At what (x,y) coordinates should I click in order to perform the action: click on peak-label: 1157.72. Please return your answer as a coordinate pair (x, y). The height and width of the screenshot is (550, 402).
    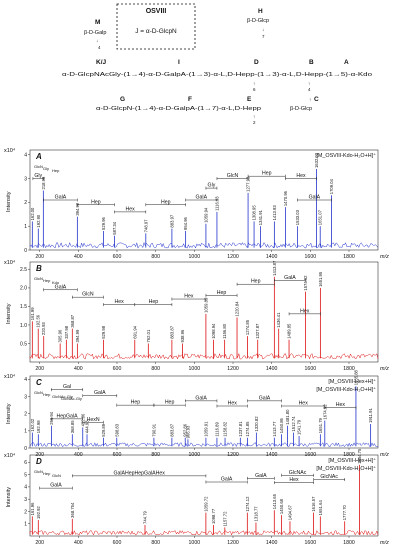
    Looking at the image, I should click on (224, 518).